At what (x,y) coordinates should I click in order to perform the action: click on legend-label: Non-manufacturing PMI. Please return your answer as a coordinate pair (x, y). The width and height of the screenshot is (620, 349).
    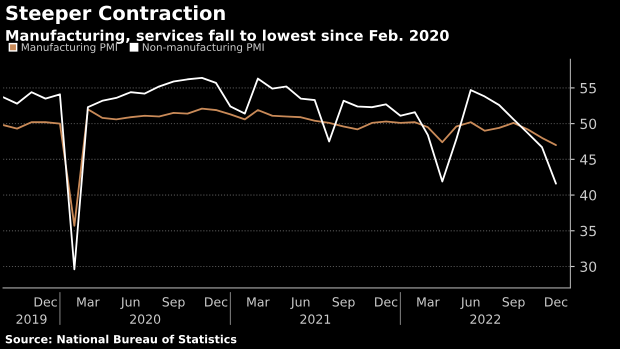
    Looking at the image, I should click on (203, 48).